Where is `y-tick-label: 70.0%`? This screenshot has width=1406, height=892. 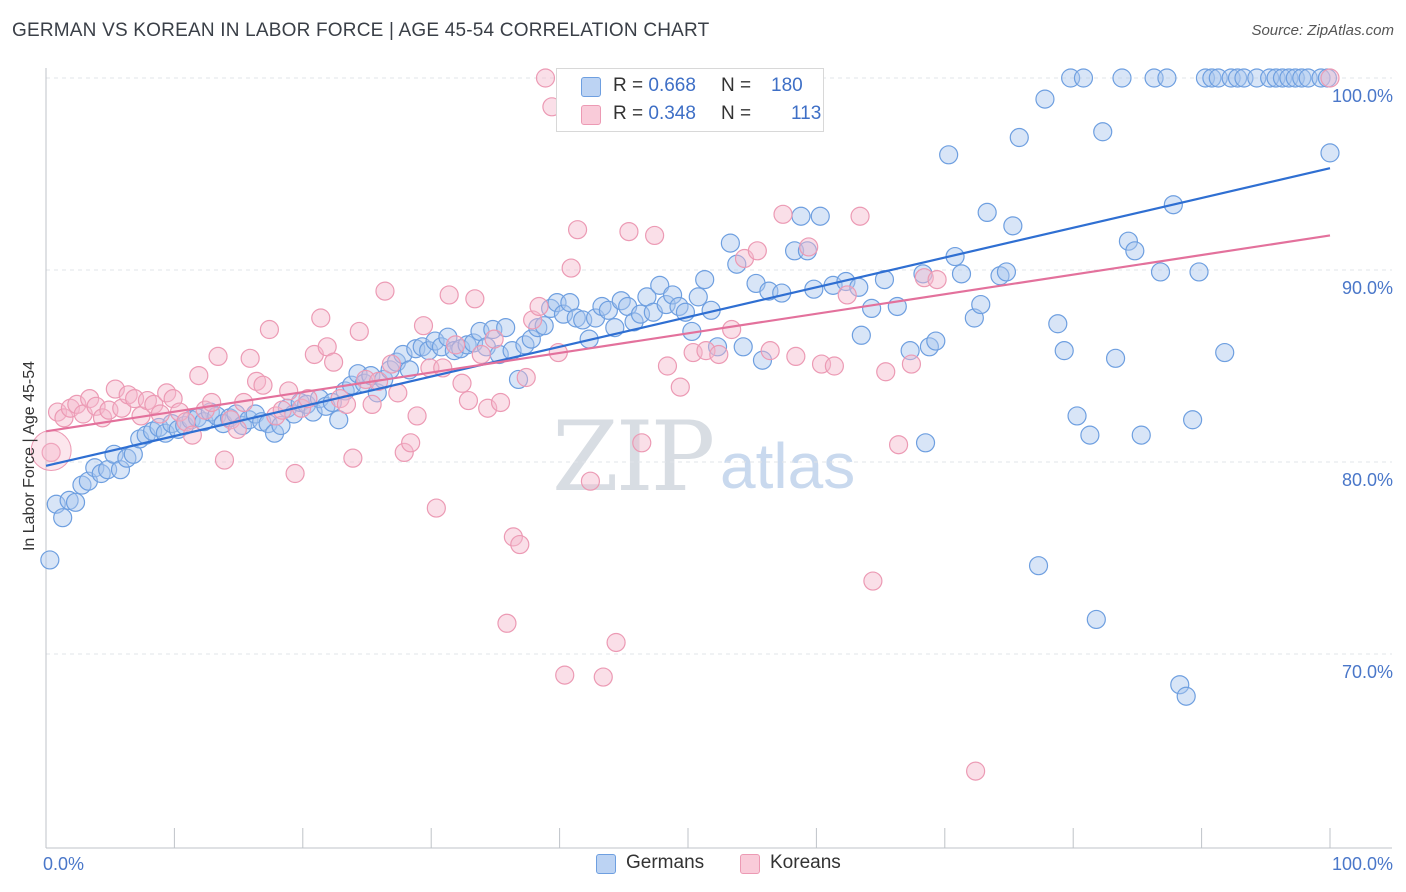
y-tick-label: 70.0% is located at coordinates (1367, 672).